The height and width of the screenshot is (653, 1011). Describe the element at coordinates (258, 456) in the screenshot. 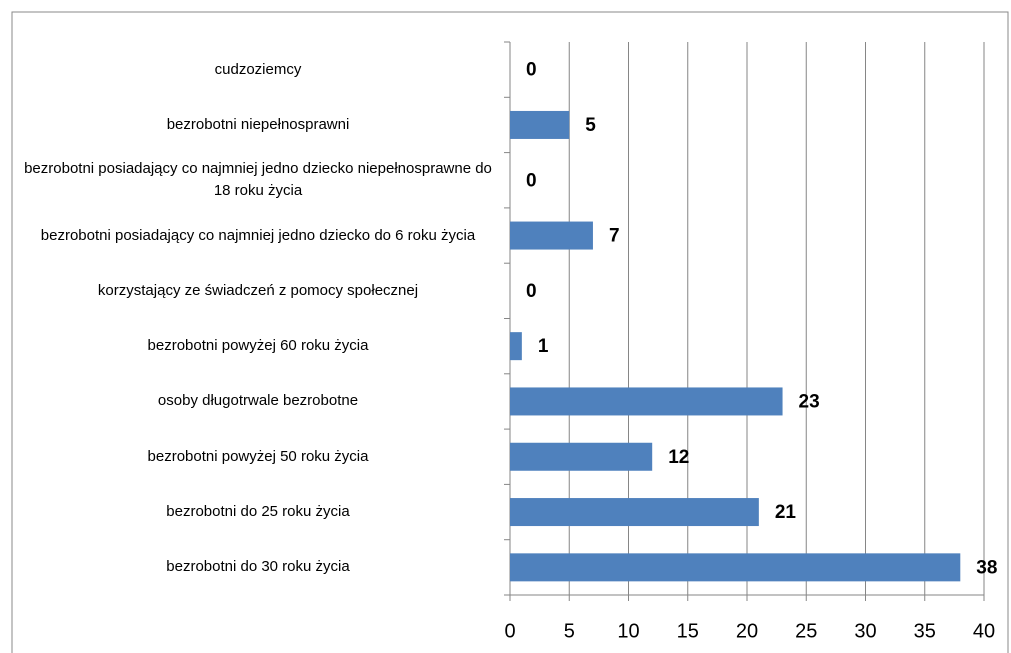

I see `y-tick-label: bezrobotni powyżej 50 roku życia` at that location.